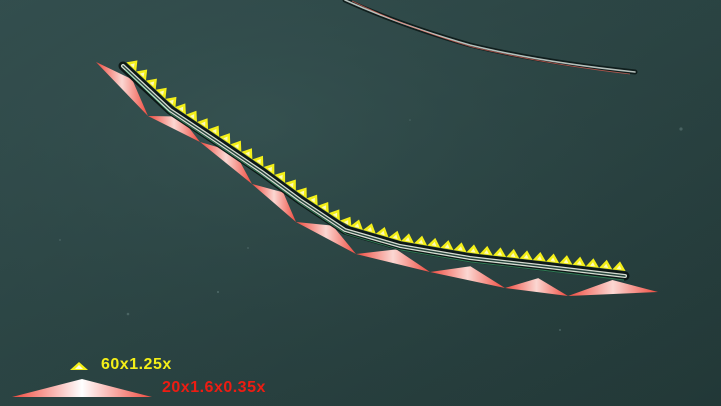 The width and height of the screenshot is (721, 406). I want to click on upper-filament-edge, so click(491, 37).